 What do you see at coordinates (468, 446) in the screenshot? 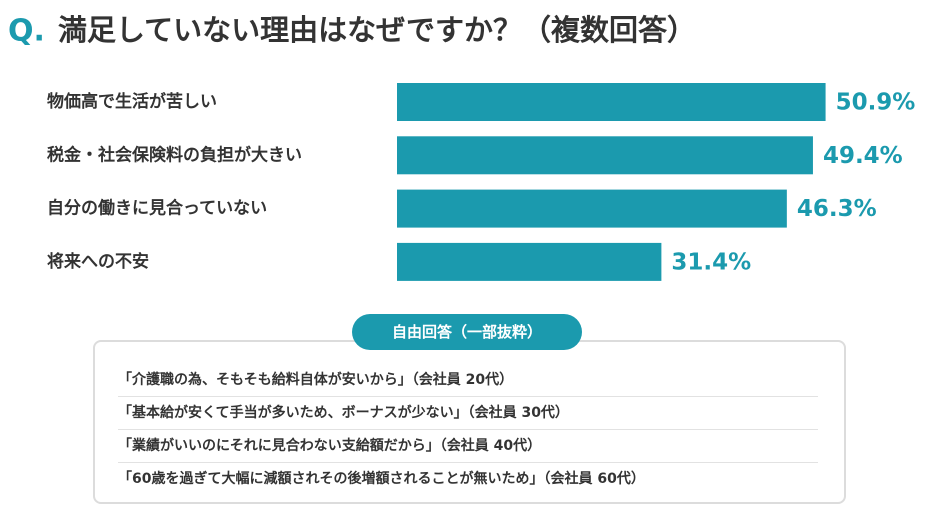
I see `free-answer-item: 「業績がいいのにそれに見合わない支給額だから」（会社員 40代）` at bounding box center [468, 446].